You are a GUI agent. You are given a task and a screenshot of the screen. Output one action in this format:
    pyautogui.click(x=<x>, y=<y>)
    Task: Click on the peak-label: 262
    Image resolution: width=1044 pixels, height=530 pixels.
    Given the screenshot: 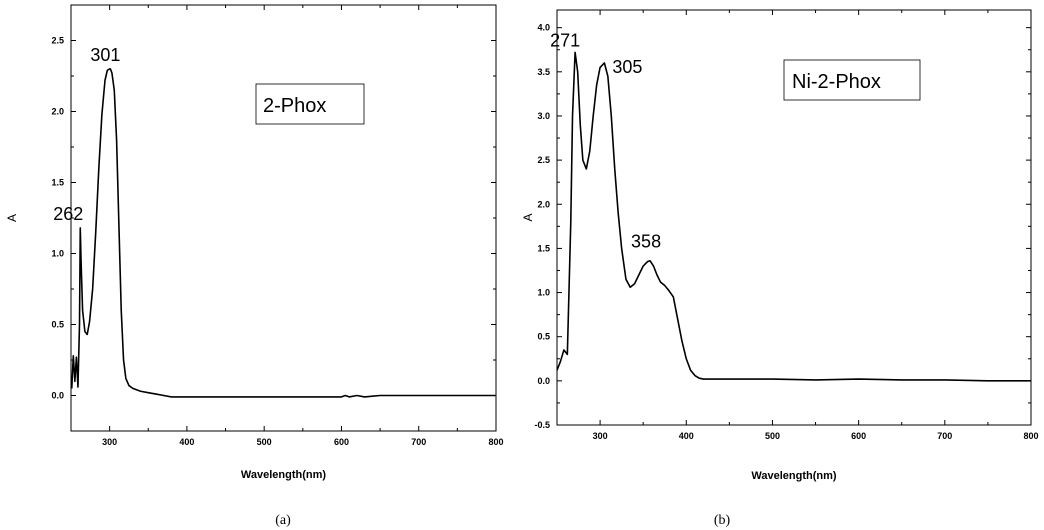 What is the action you would take?
    pyautogui.click(x=68, y=214)
    